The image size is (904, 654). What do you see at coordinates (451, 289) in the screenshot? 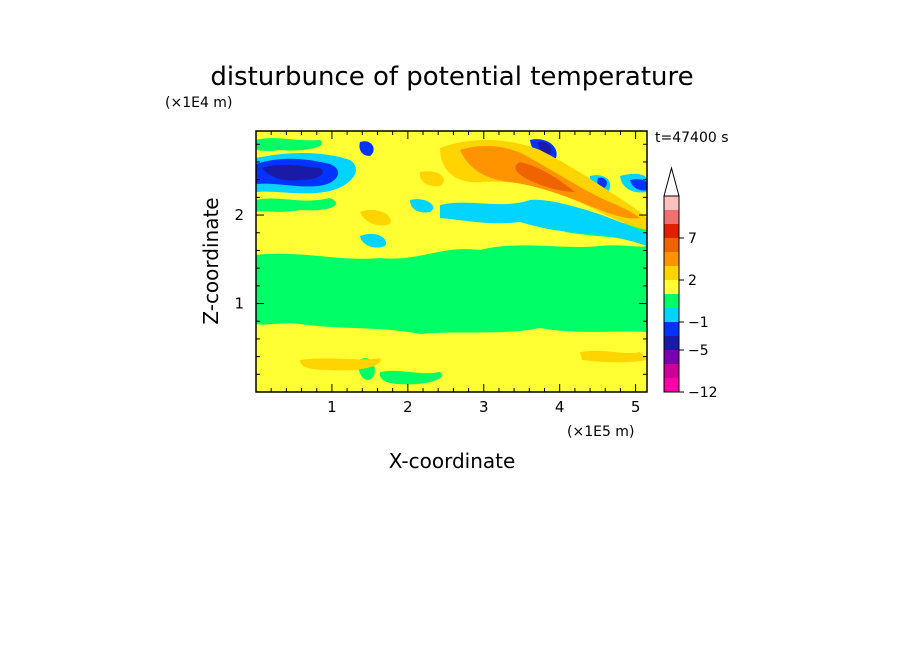
I see `green-mid-band` at bounding box center [451, 289].